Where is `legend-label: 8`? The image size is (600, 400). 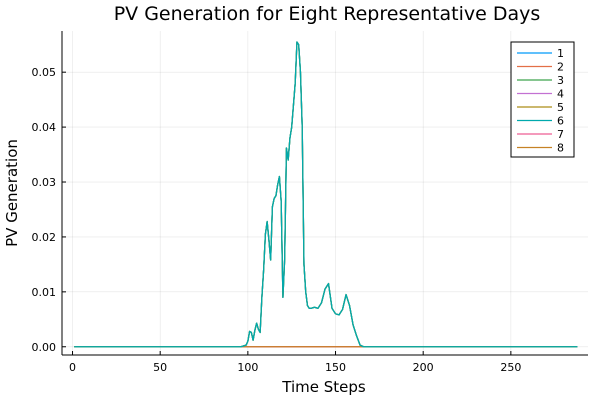 legend-label: 8 is located at coordinates (560, 148).